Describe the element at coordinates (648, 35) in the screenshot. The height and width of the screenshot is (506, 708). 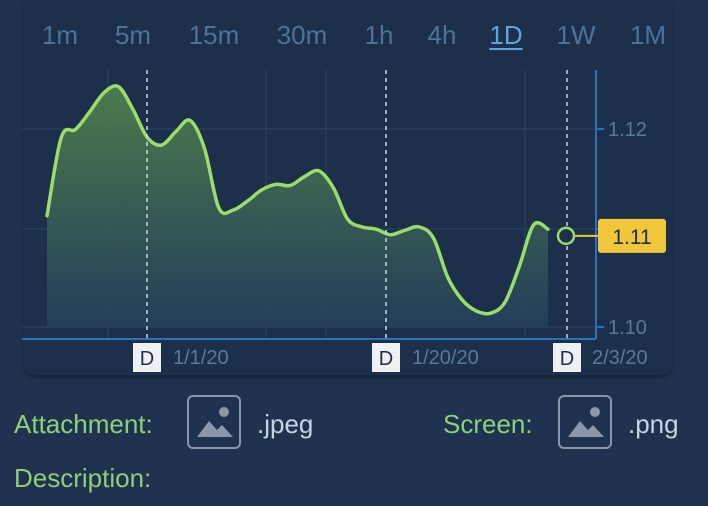
I see `tab-1m: 1M` at that location.